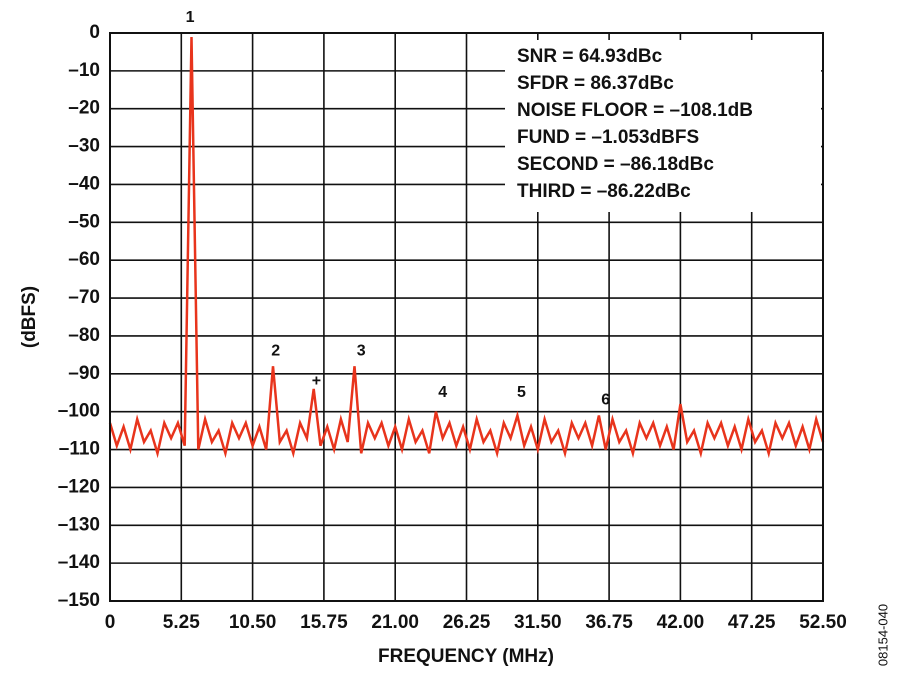 The image size is (900, 683). Describe the element at coordinates (590, 56) in the screenshot. I see `stats-line: SNR = 64.93dBc` at that location.